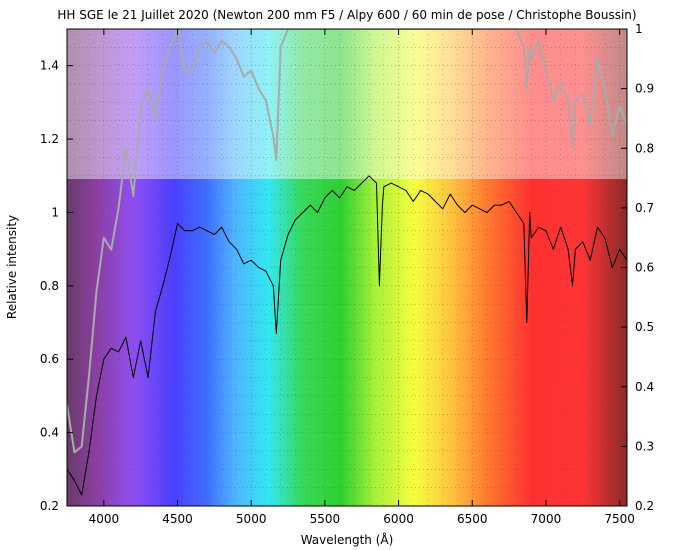 The width and height of the screenshot is (700, 550). I want to click on y-tick-label: 0.4, so click(49, 433).